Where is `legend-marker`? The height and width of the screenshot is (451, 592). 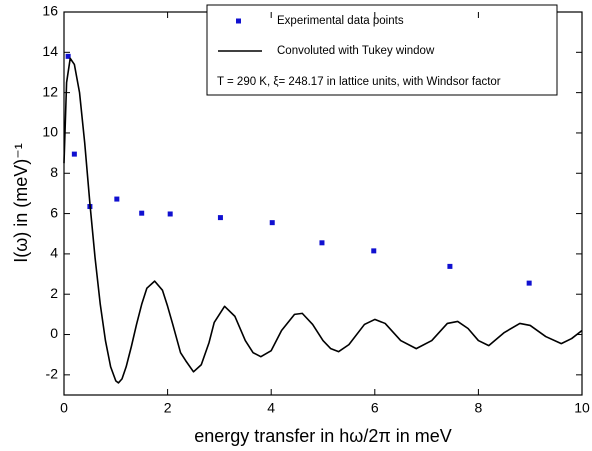 legend-marker is located at coordinates (238, 21).